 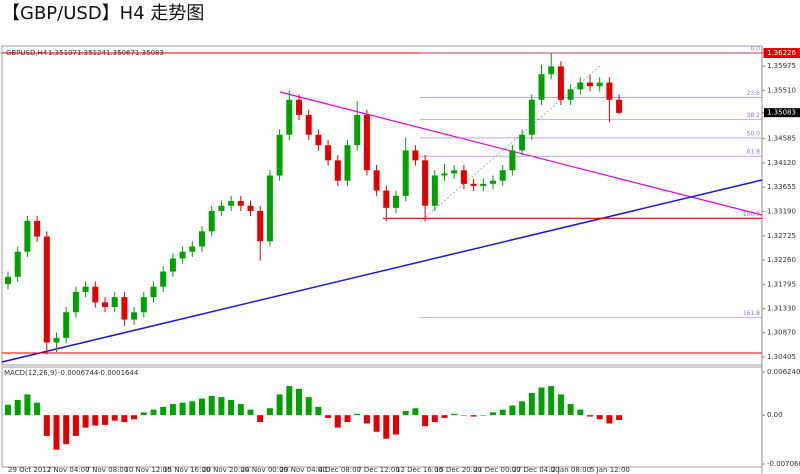 What do you see at coordinates (781, 284) in the screenshot?
I see `y-tick-label: 1.31795` at bounding box center [781, 284].